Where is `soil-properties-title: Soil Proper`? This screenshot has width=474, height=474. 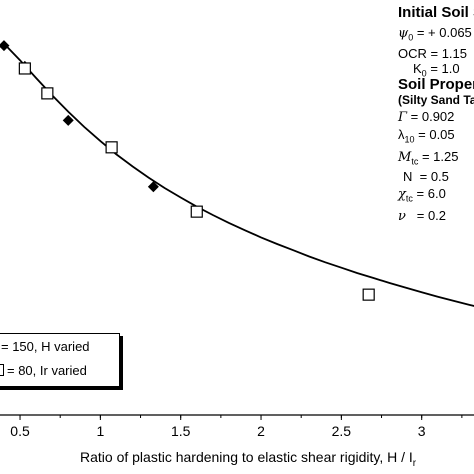
soil-properties-title: Soil Proper is located at coordinates (436, 84).